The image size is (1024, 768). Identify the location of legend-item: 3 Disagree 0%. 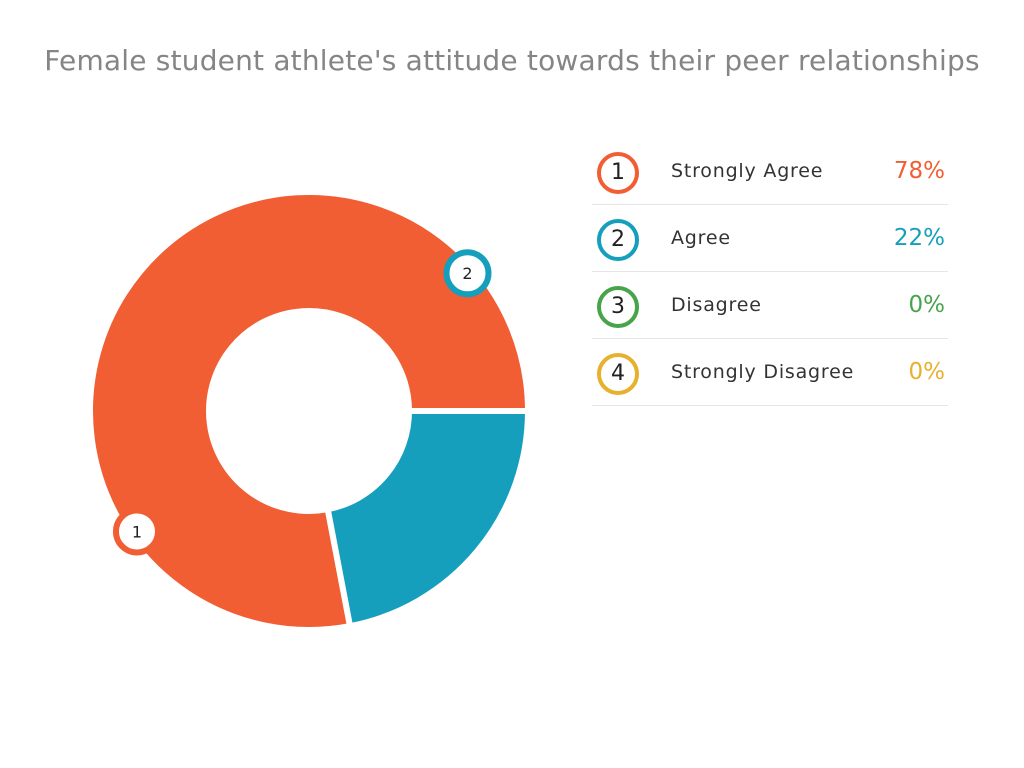
(770, 305).